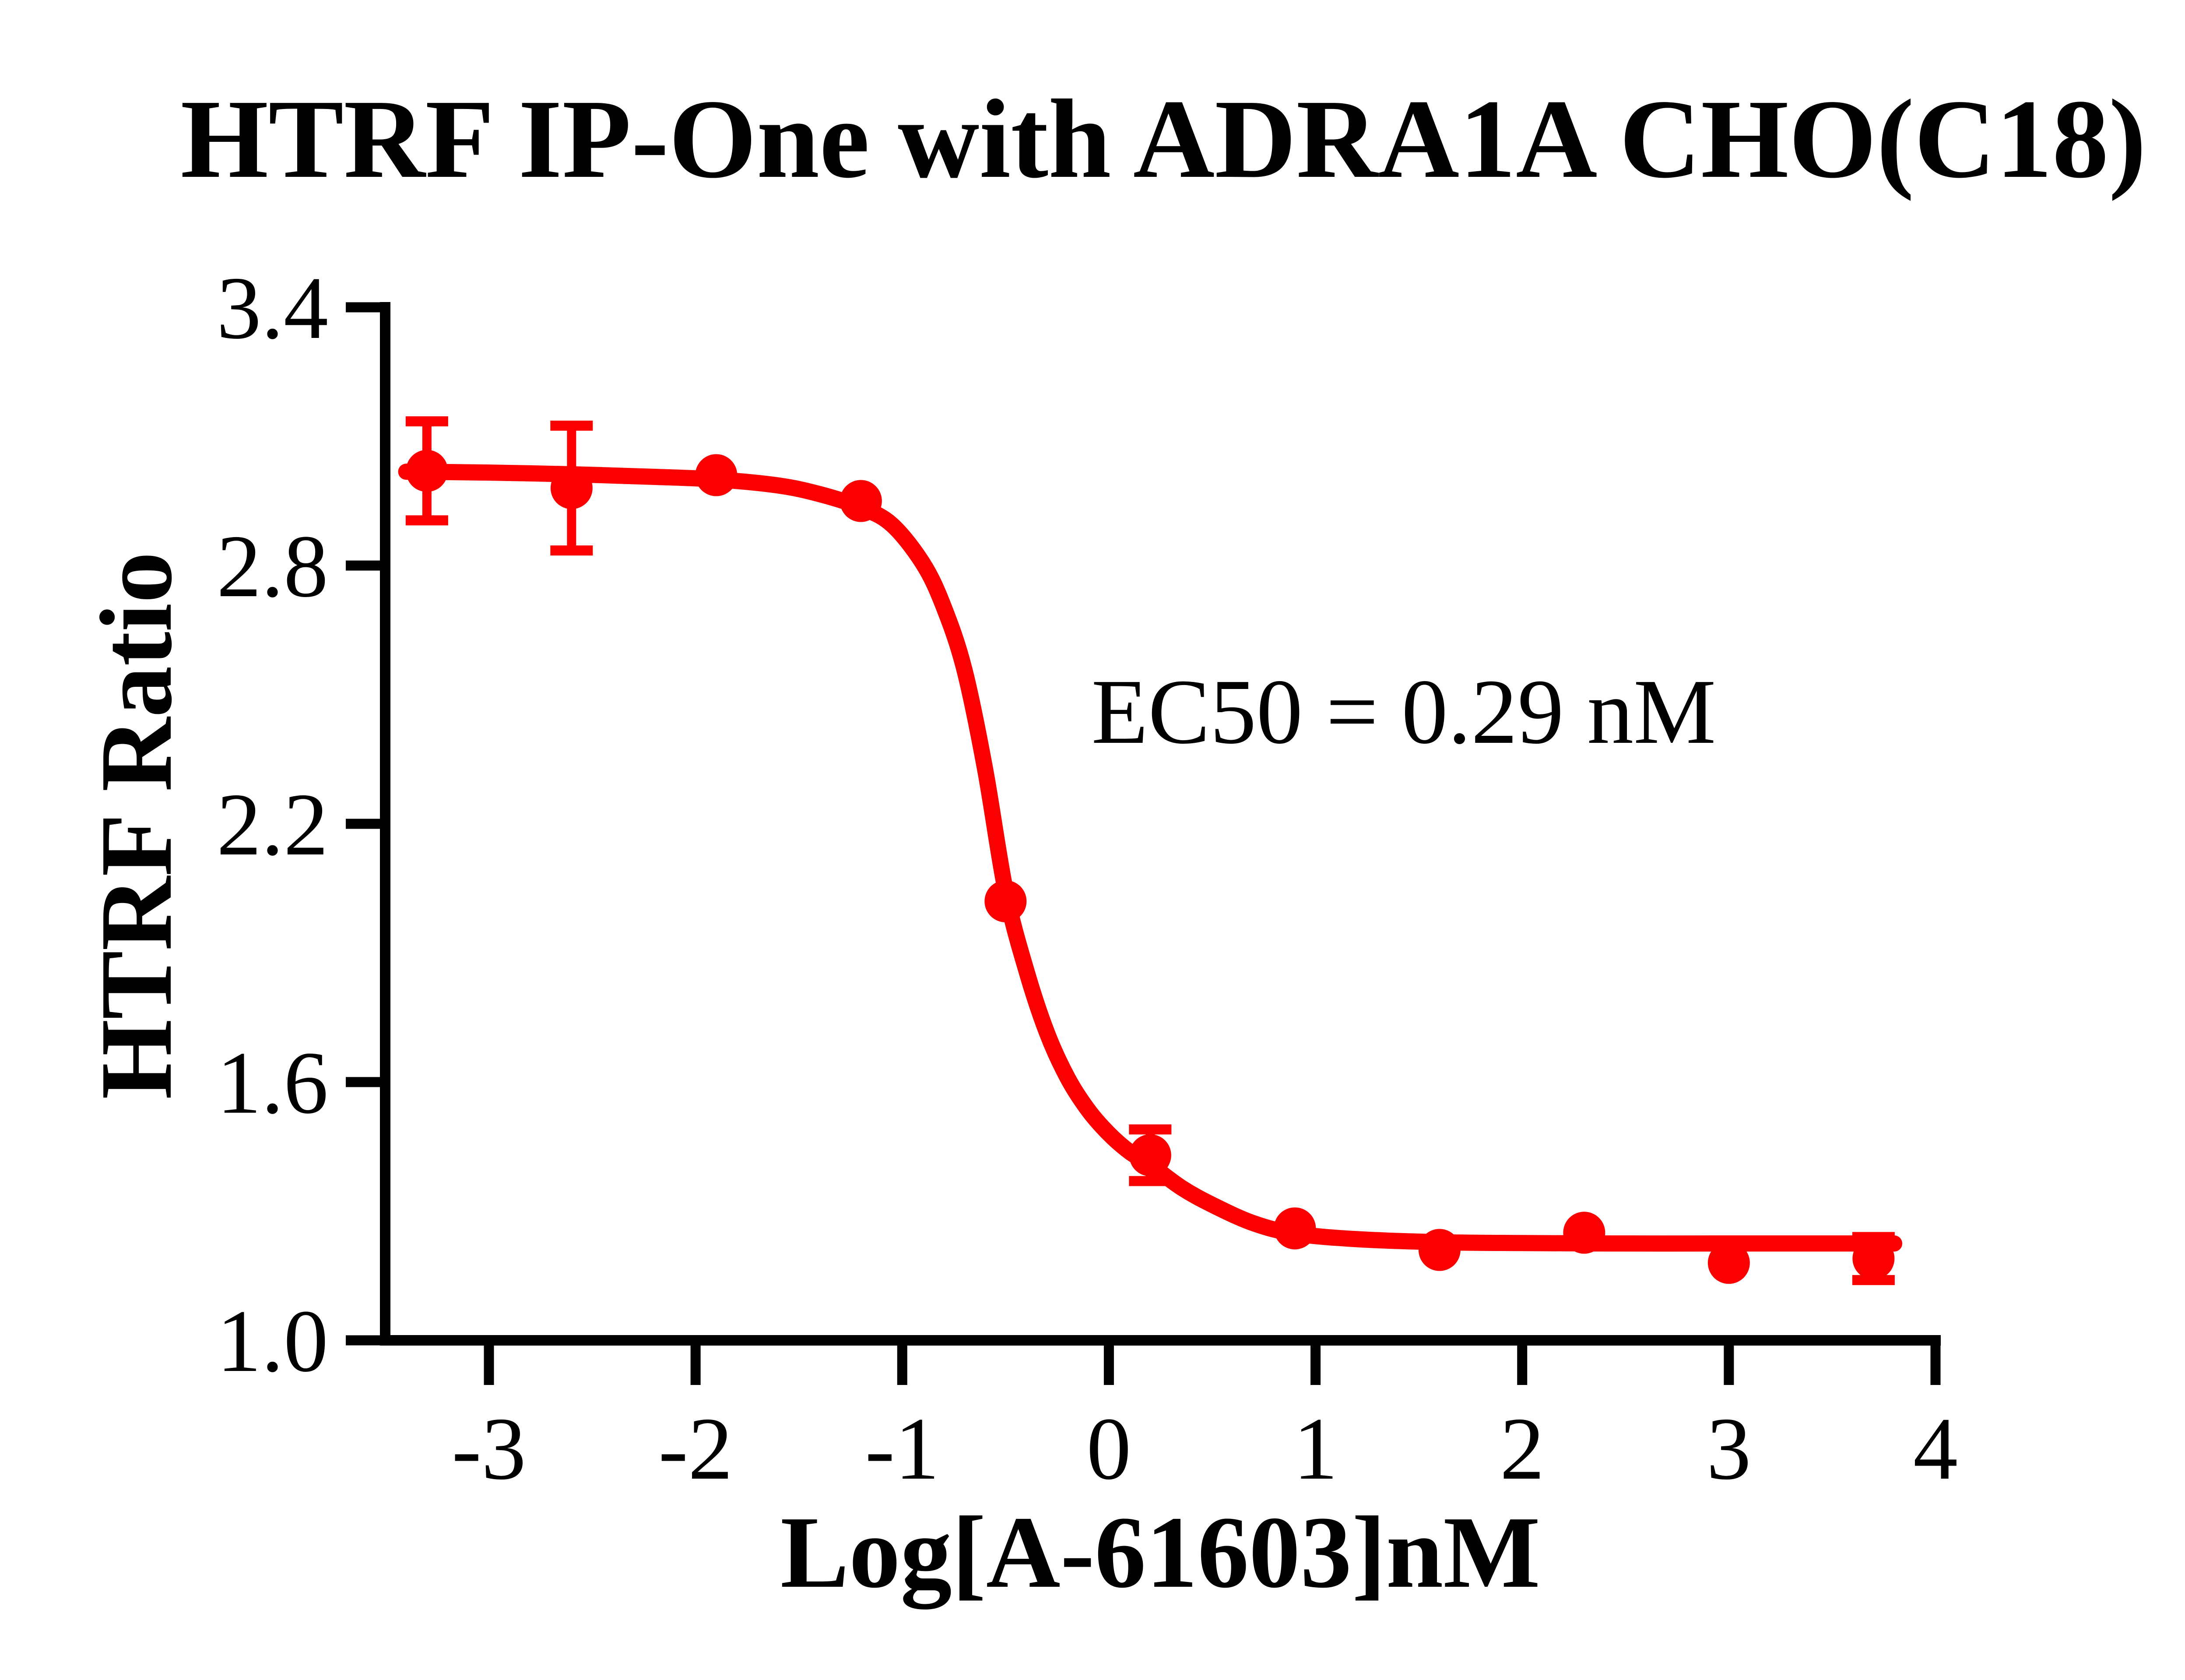 The image size is (2185, 1680). I want to click on x-tick-label: -2, so click(695, 1448).